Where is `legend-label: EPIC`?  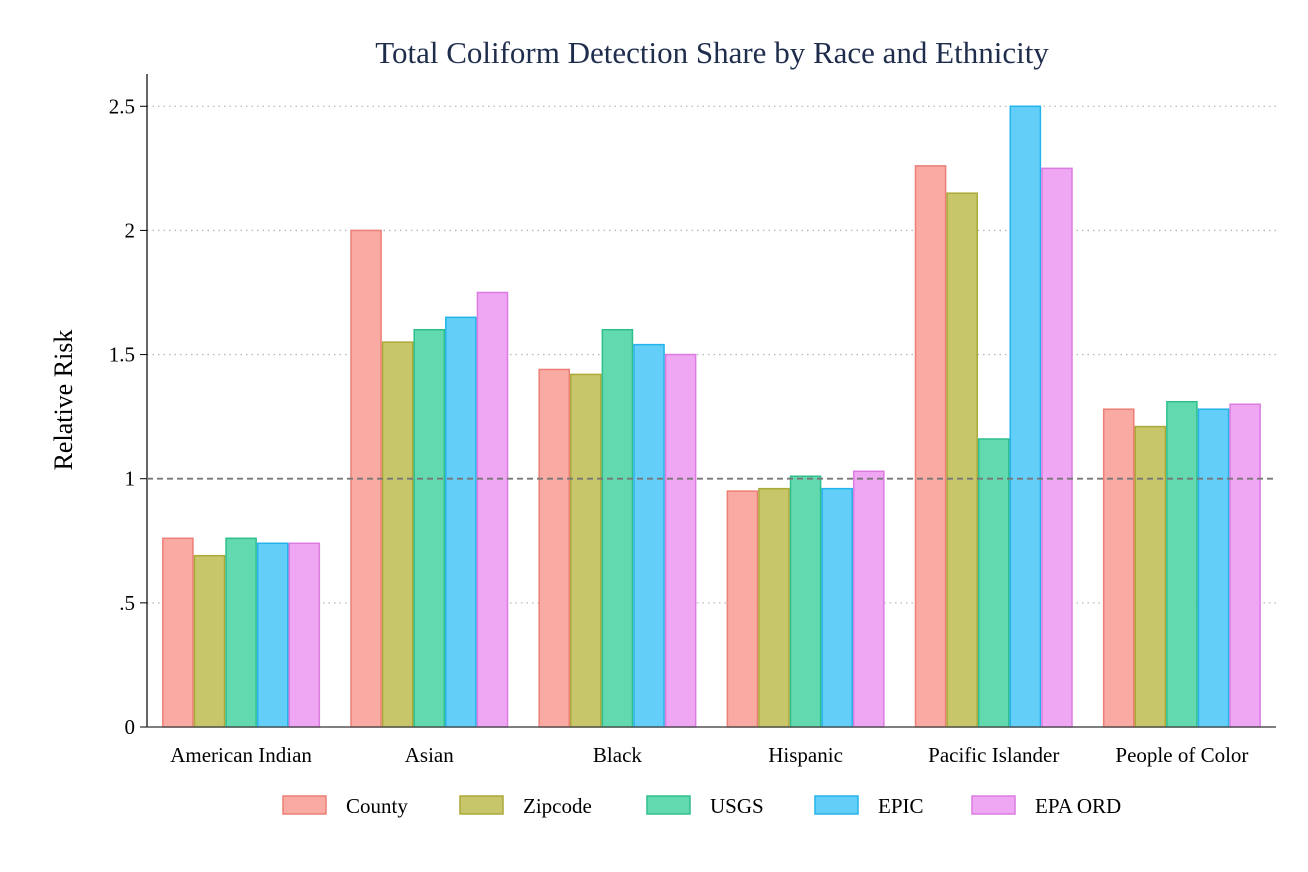 legend-label: EPIC is located at coordinates (901, 806).